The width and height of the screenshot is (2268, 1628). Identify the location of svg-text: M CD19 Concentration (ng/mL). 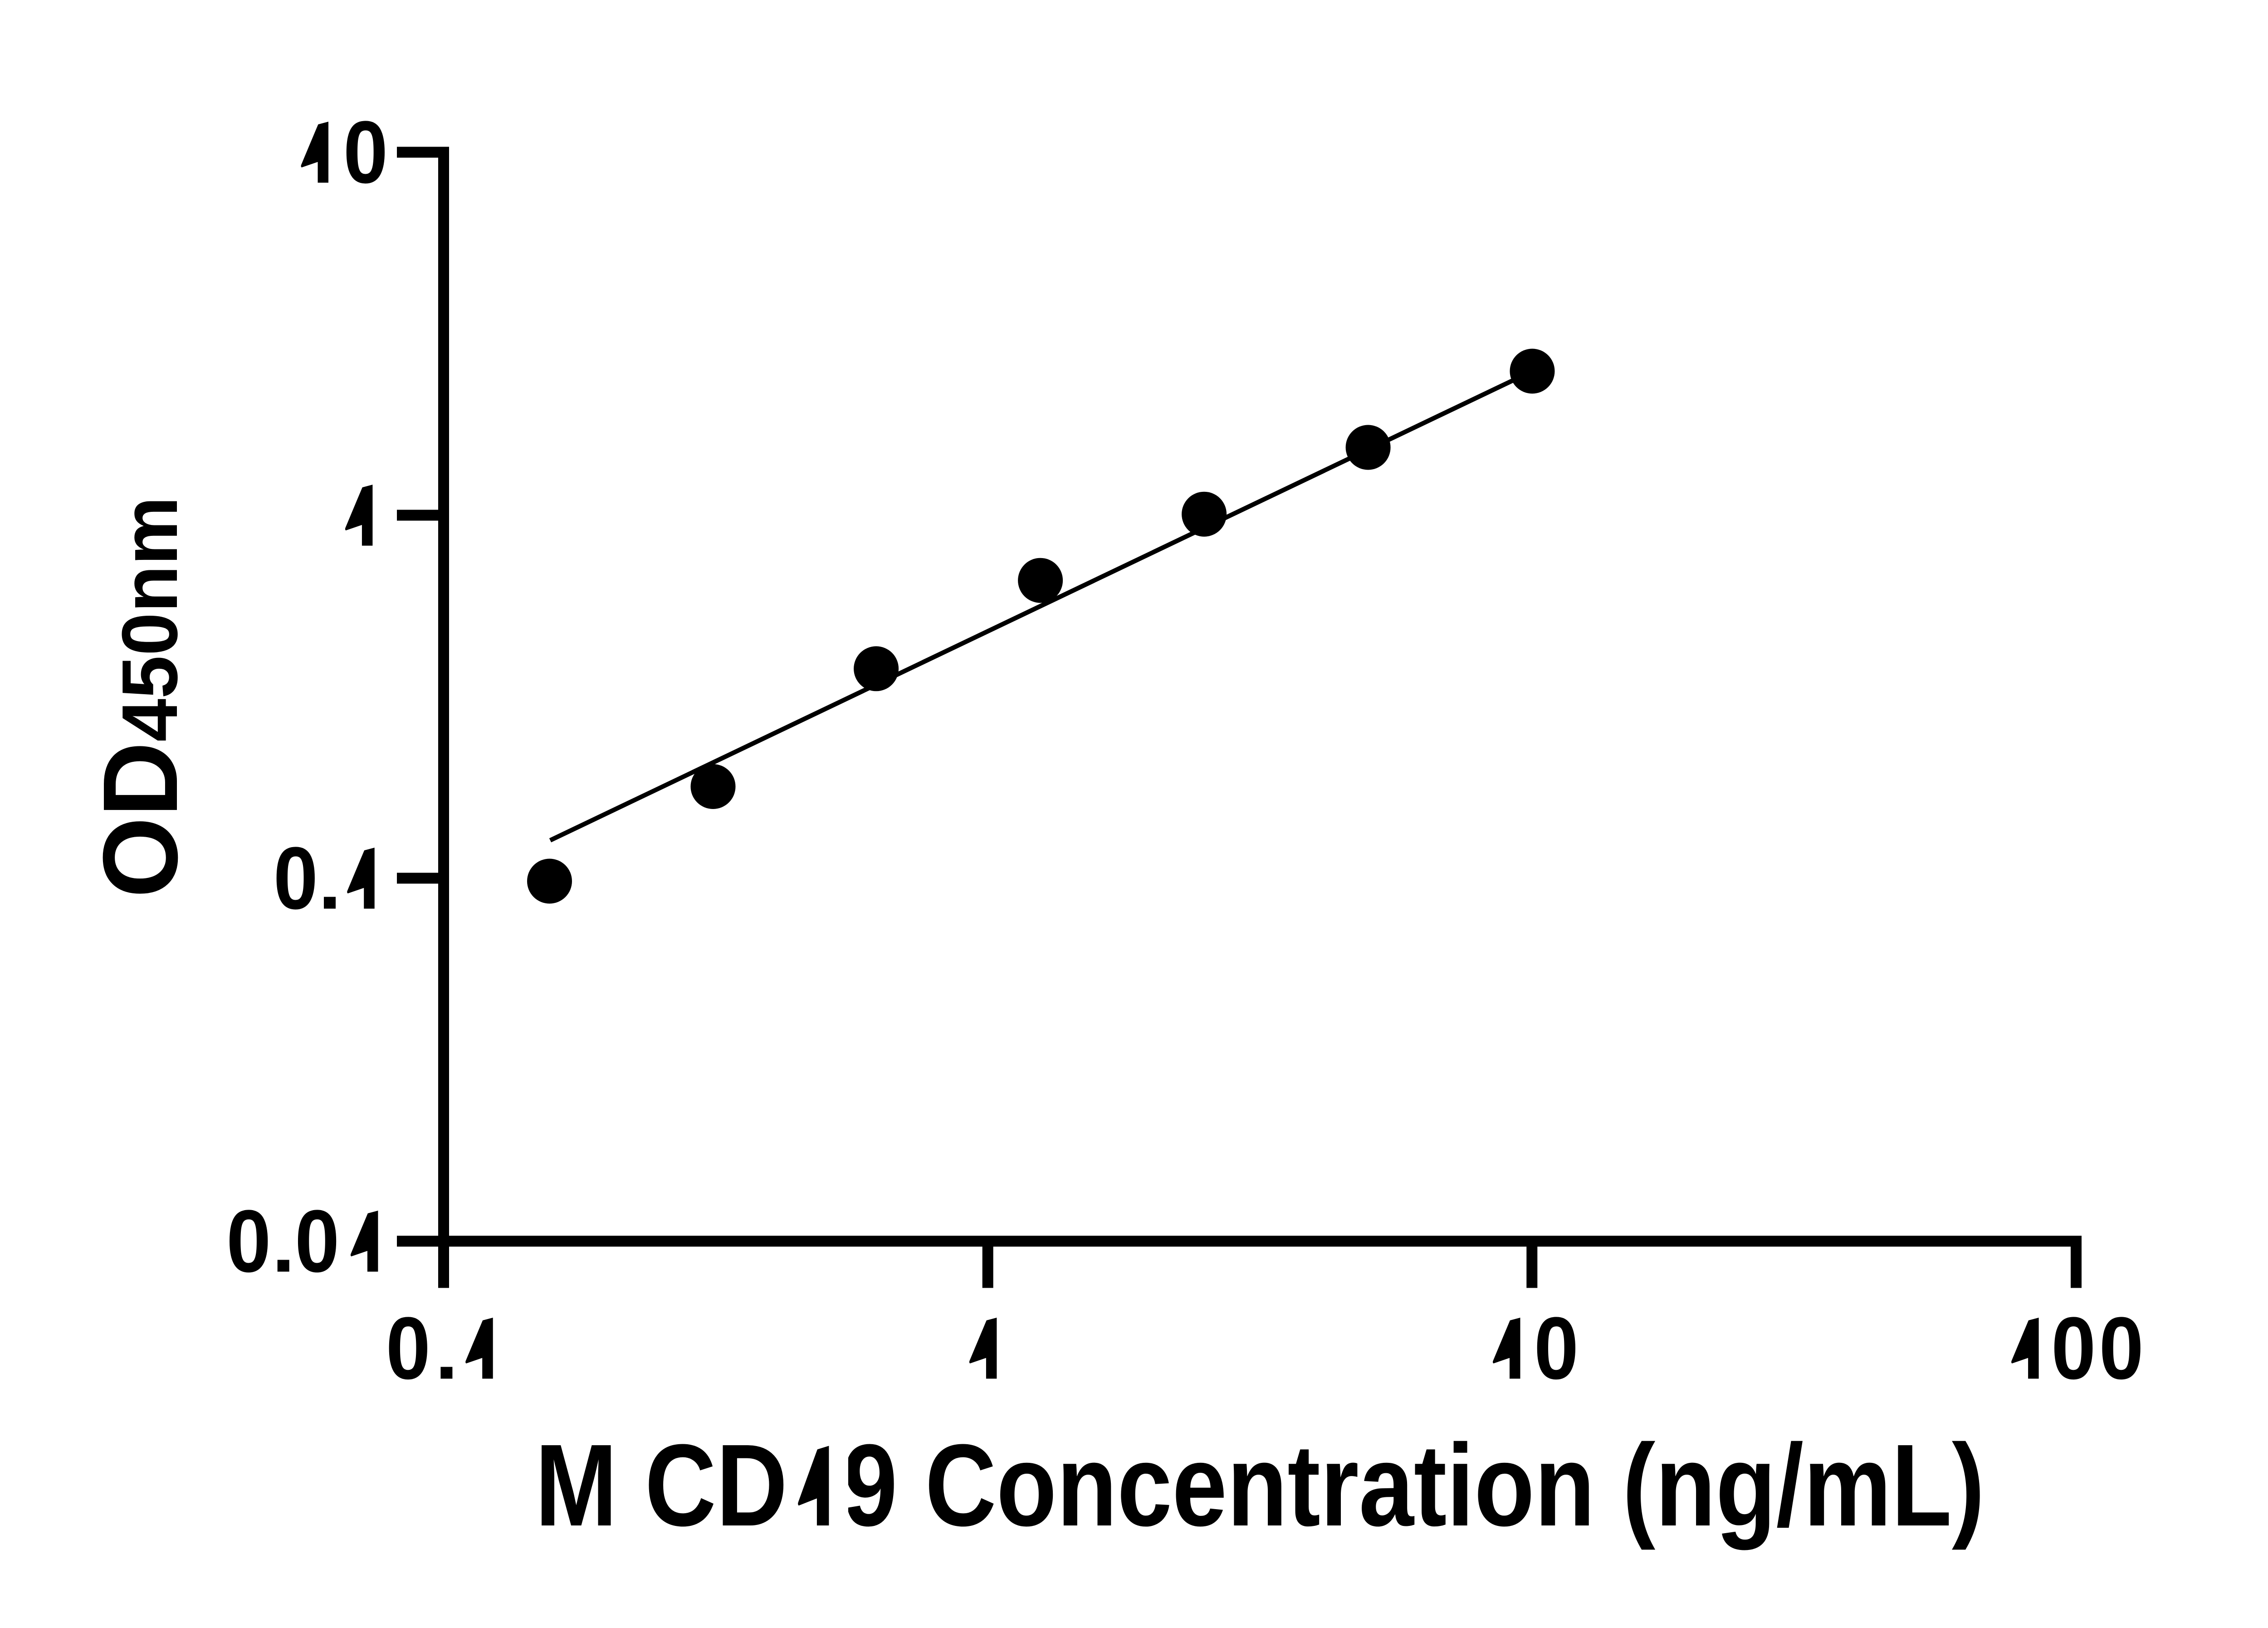
(1260, 1485).